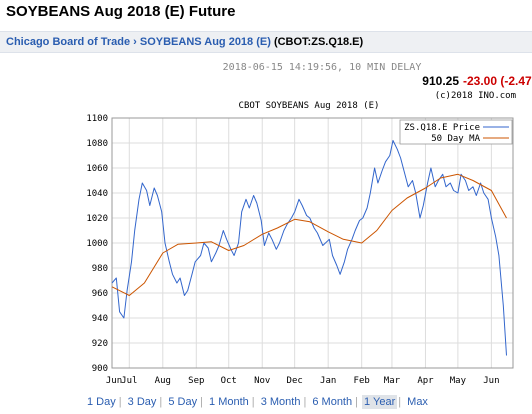  Describe the element at coordinates (475, 96) in the screenshot. I see `copyright-text: (c)2018 INO.com` at that location.